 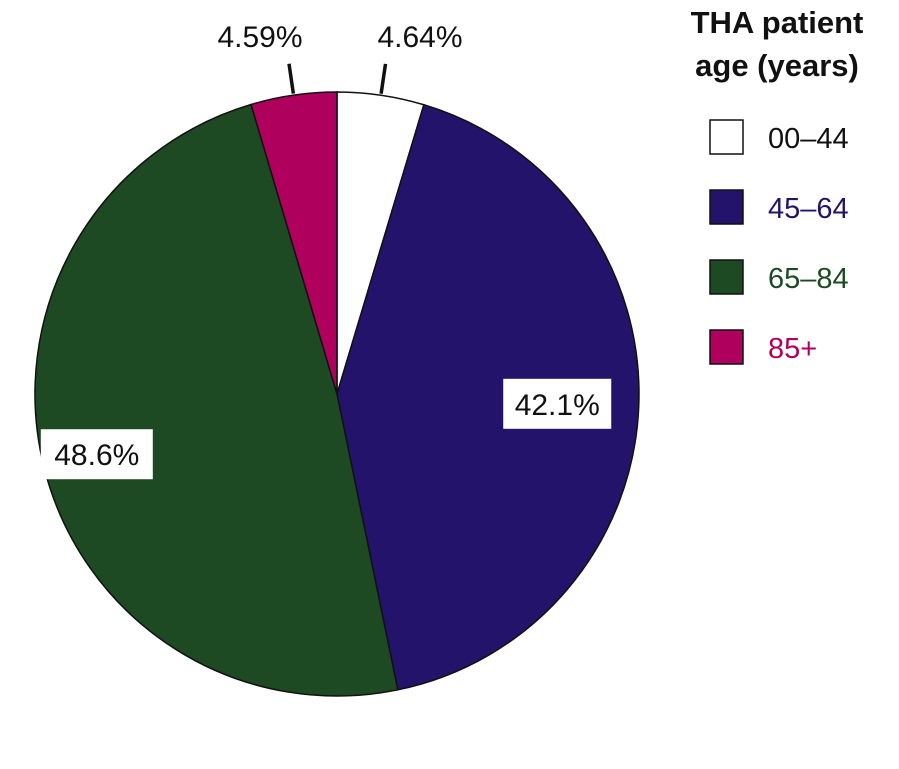 I want to click on slice-label-85: 4.59%, so click(x=259, y=37).